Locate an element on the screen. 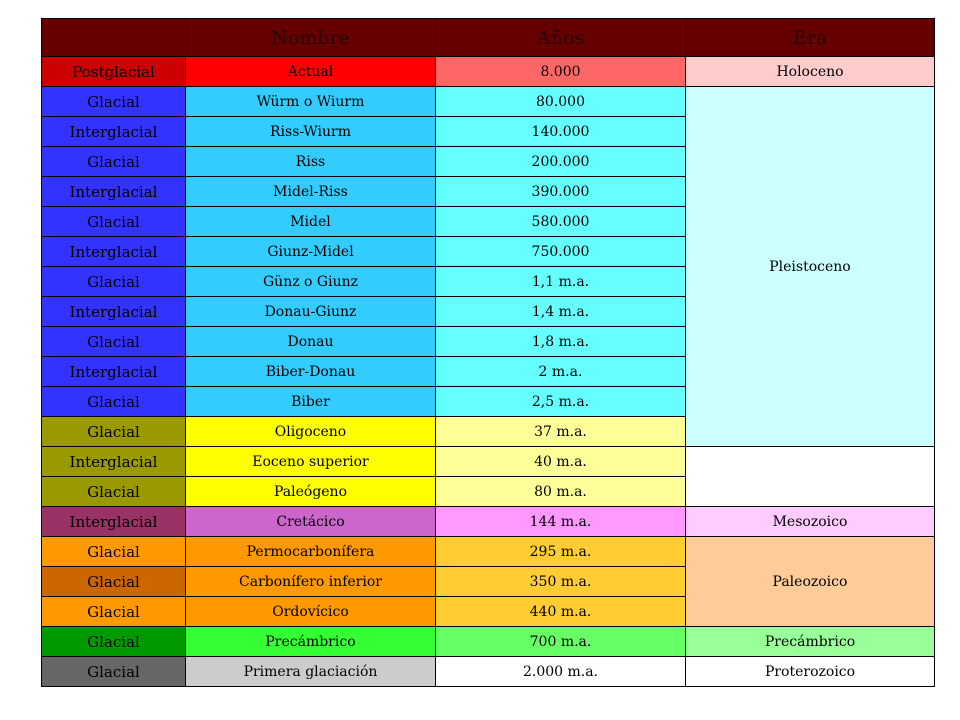 The image size is (960, 720). glaciation-type-cell: Postglacial is located at coordinates (113, 71).